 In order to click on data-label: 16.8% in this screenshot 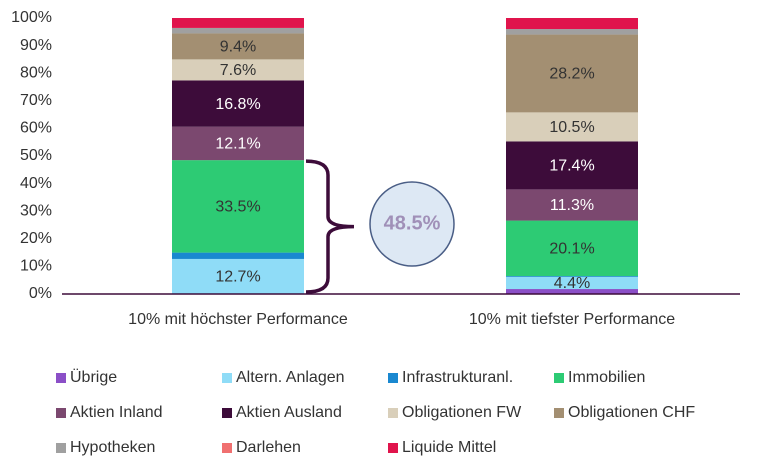, I will do `click(237, 104)`.